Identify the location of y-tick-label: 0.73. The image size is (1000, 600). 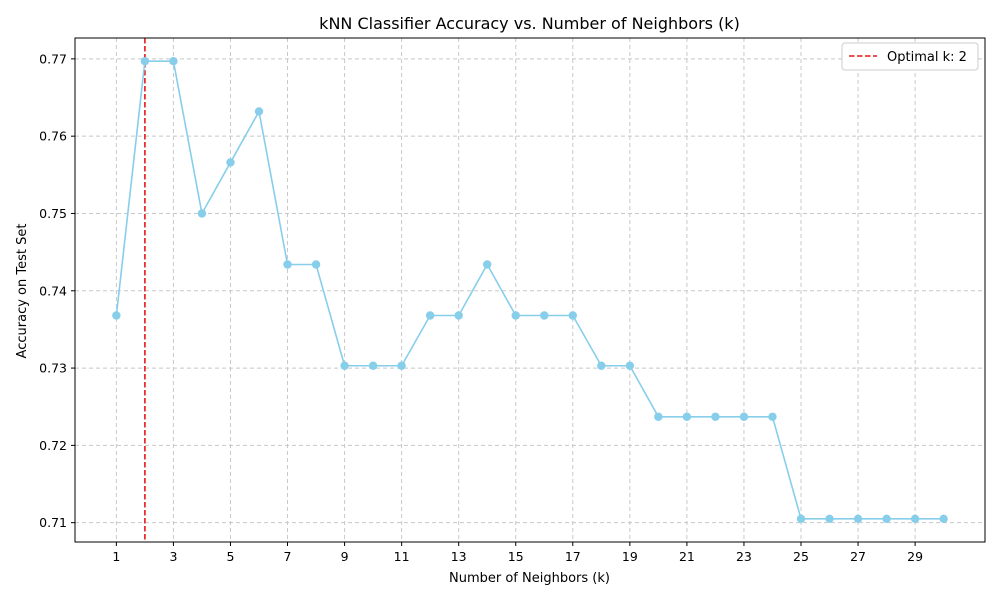
(53, 368).